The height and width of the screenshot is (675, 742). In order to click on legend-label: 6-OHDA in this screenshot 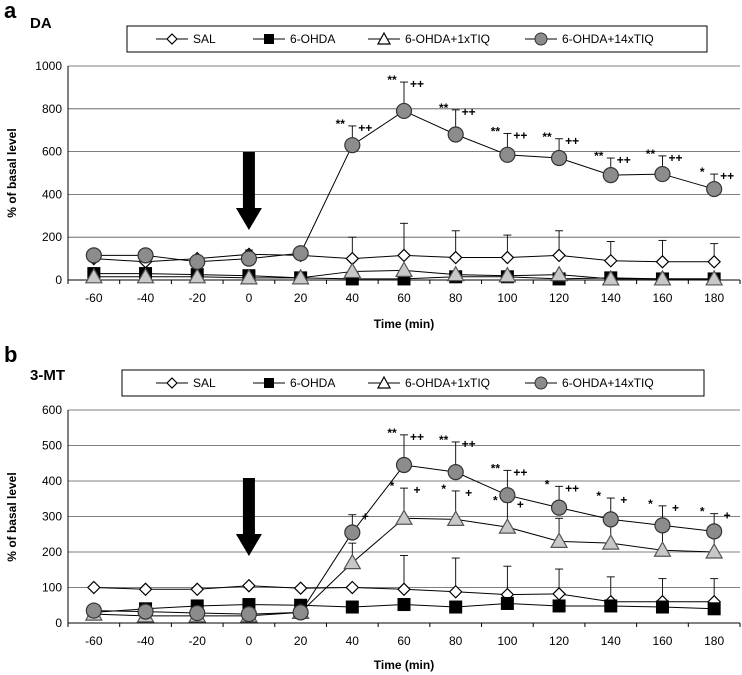, I will do `click(312, 39)`.